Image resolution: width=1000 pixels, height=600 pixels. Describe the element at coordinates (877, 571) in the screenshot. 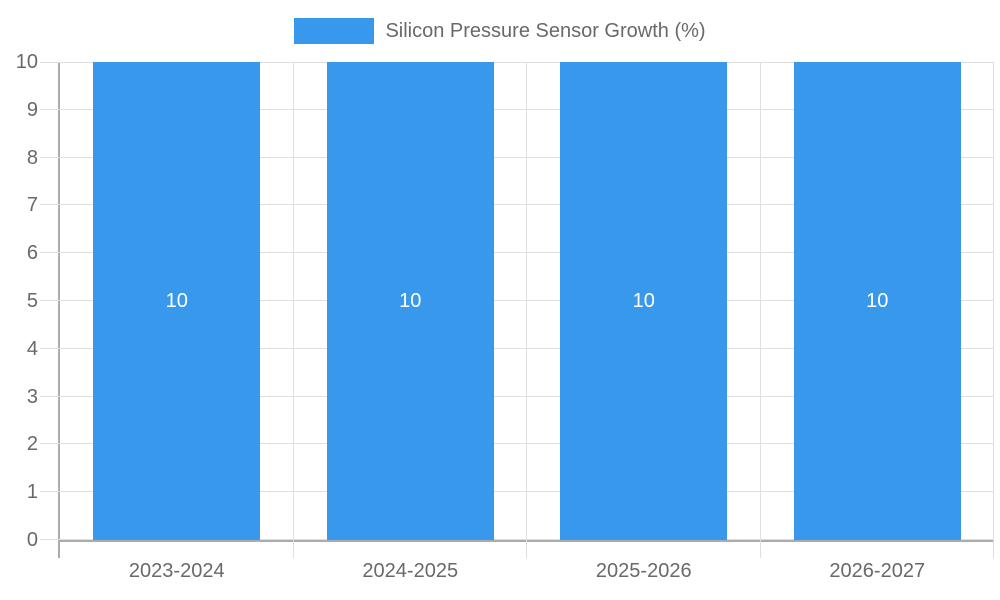

I see `x-axis-category-label: 2026-2027` at that location.